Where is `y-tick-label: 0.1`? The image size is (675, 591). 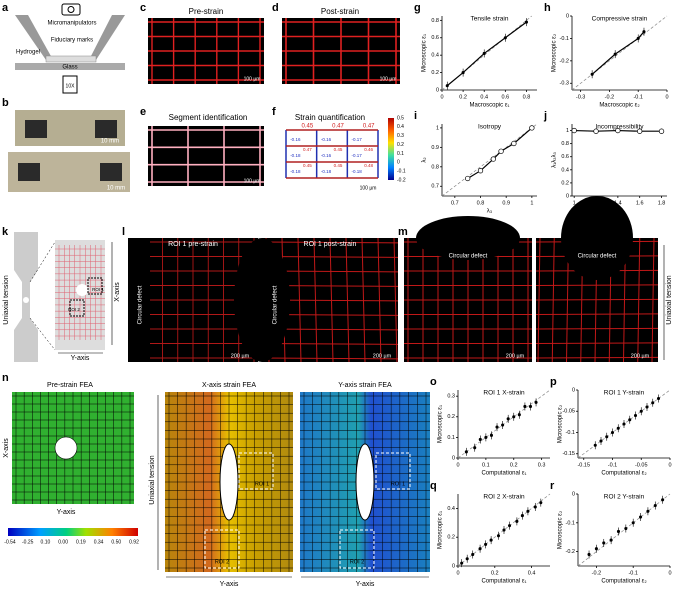
y-tick-label: 0.1 is located at coordinates (451, 438).